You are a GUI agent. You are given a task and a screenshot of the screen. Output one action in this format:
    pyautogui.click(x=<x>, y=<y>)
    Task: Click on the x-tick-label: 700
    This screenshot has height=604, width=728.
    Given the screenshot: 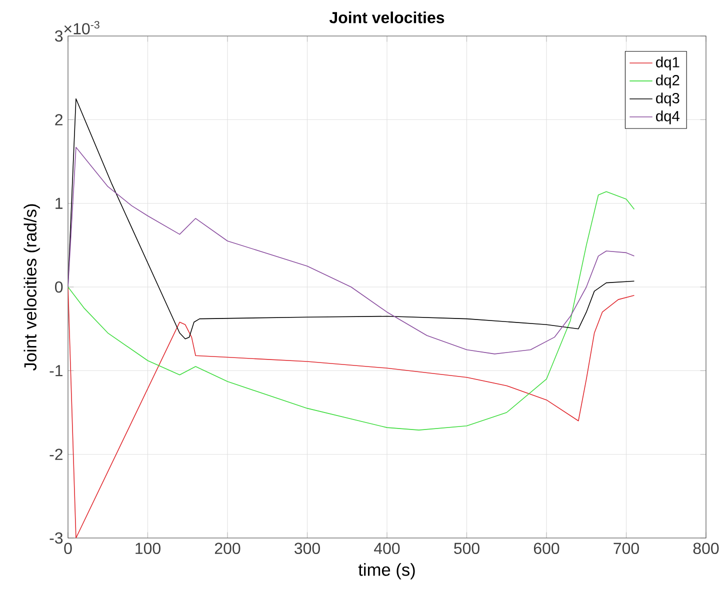 What is the action you would take?
    pyautogui.click(x=626, y=548)
    